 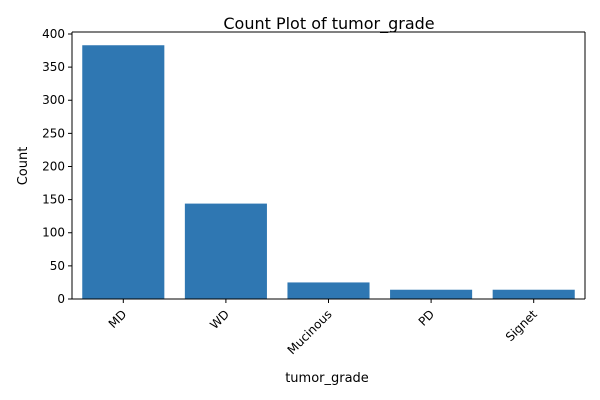 What do you see at coordinates (23, 166) in the screenshot?
I see `y-axis-label: Count` at bounding box center [23, 166].